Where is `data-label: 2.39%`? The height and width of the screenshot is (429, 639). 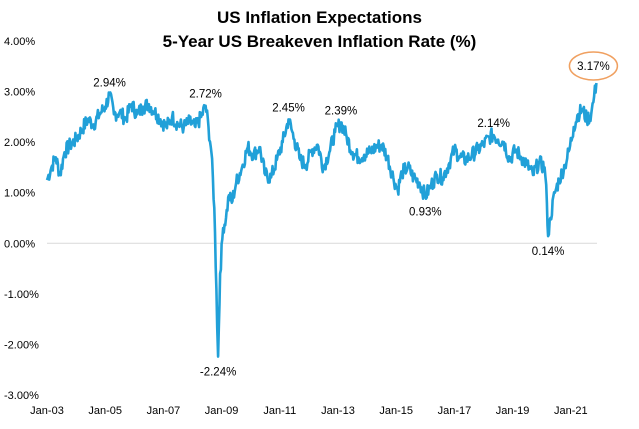
data-label: 2.39% is located at coordinates (341, 111).